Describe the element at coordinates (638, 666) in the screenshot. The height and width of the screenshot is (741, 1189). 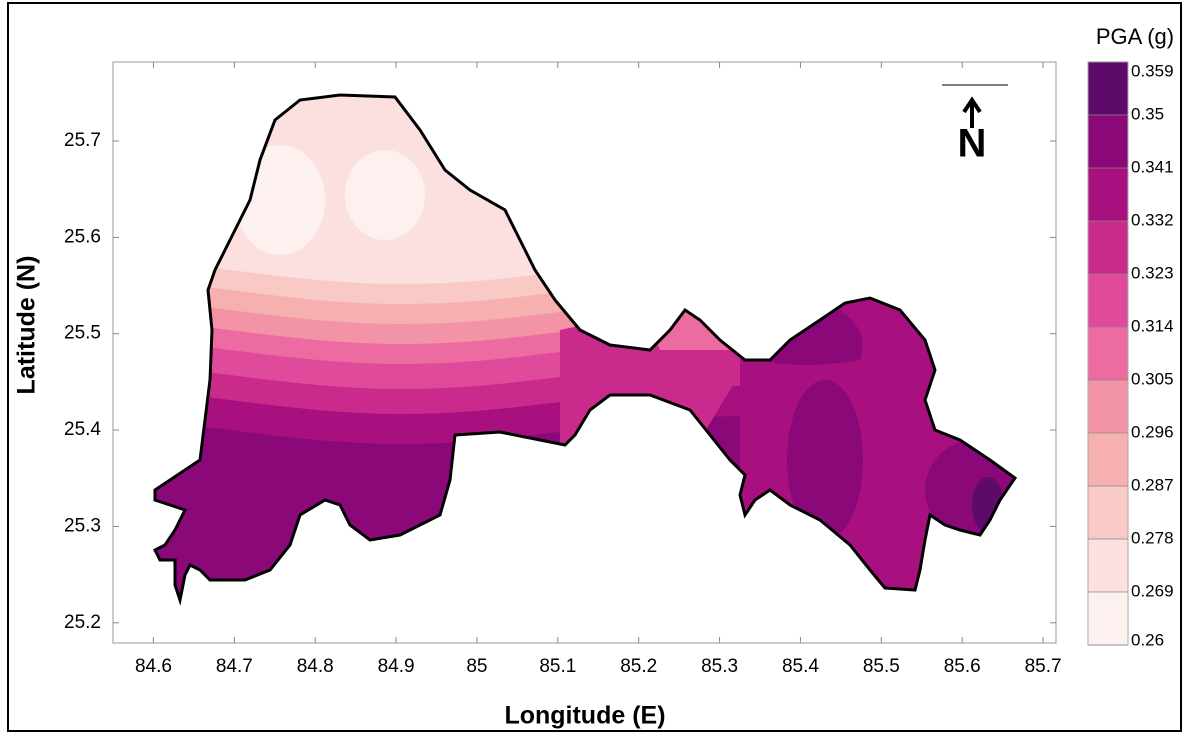
I see `x-tick-label: 85.2` at that location.